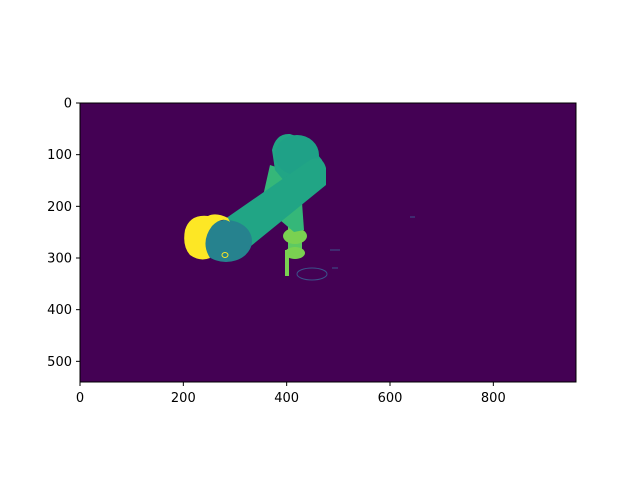  I want to click on x-tick-label: 0, so click(80, 398).